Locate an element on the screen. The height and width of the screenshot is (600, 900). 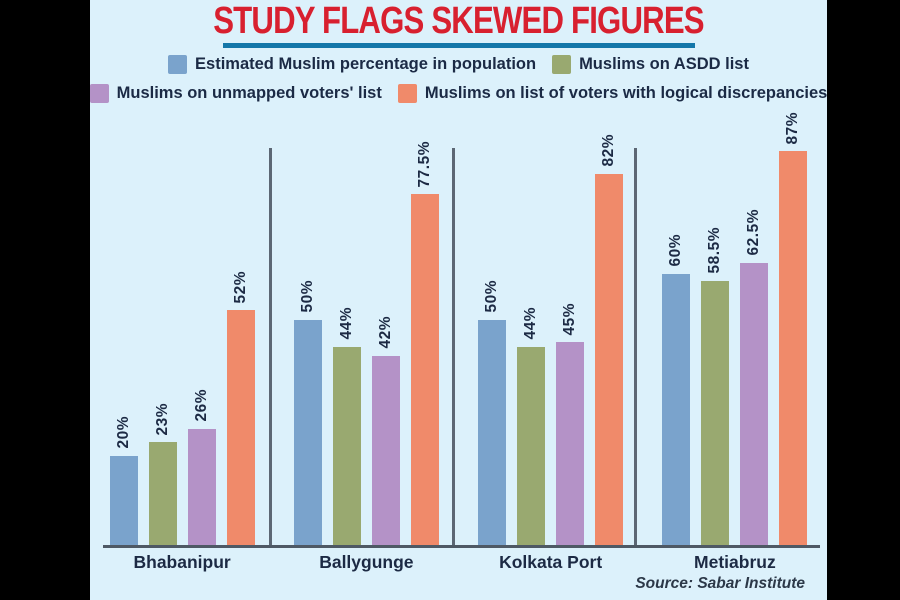
bar-wrap: 60% is located at coordinates (676, 319).